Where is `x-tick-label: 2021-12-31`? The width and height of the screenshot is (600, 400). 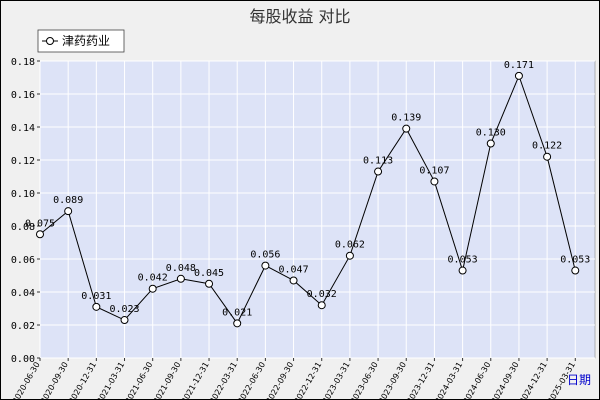
x-tick-label: 2021-12-31 is located at coordinates (195, 380).